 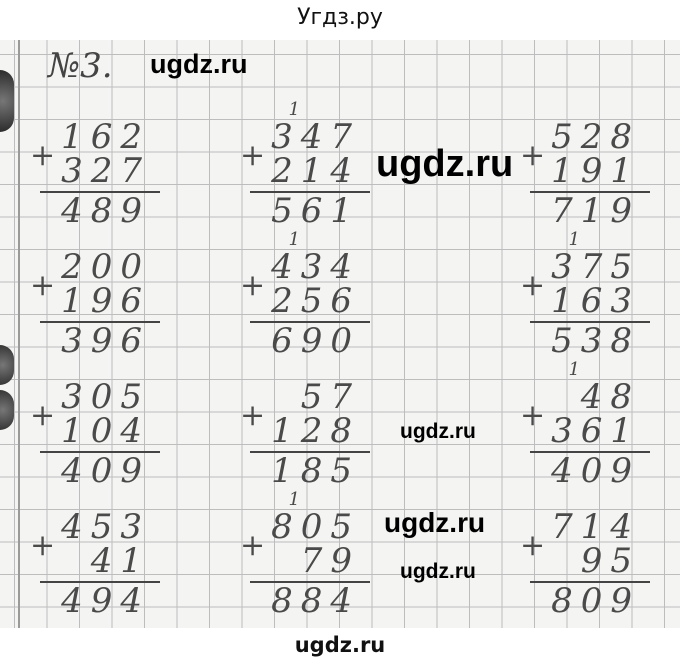 I want to click on addend-2: 104, so click(x=105, y=431).